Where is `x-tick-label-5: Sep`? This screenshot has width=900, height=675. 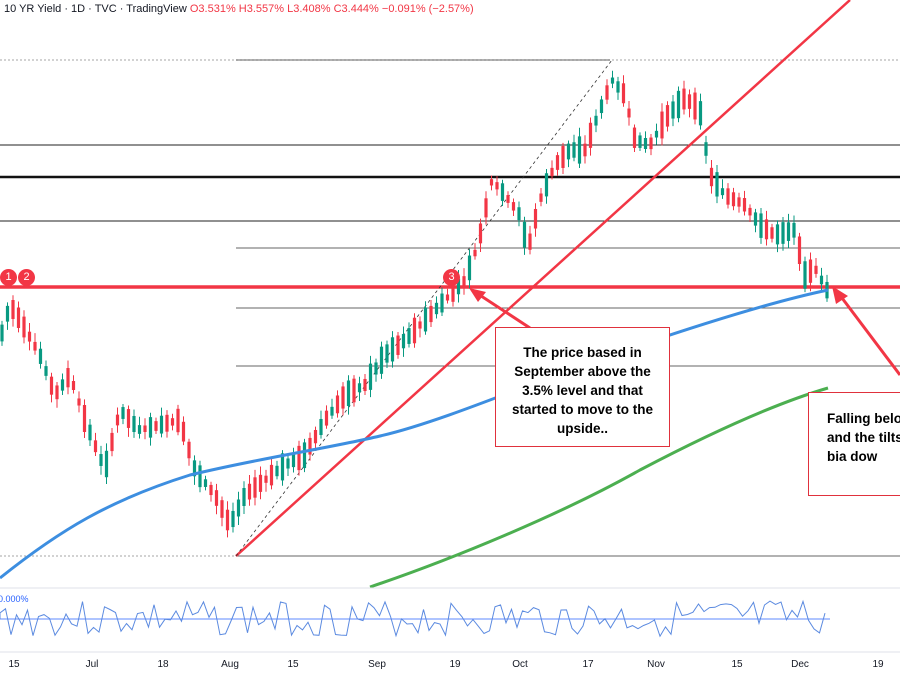
x-tick-label-5: Sep is located at coordinates (377, 664).